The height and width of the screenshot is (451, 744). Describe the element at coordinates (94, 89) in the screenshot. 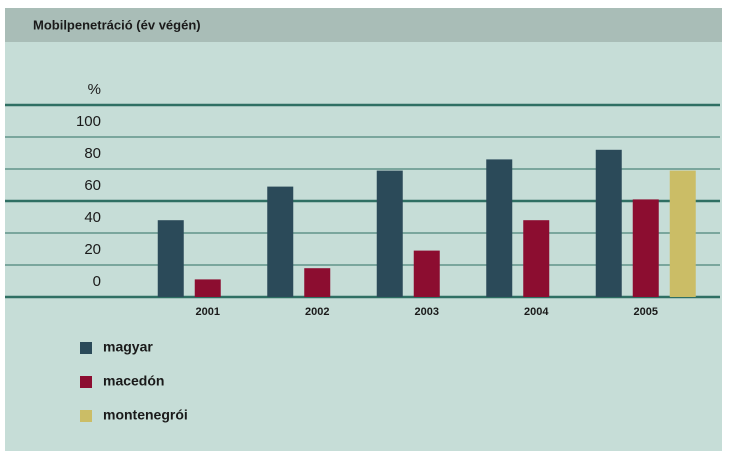

I see `y-axis-label: %` at that location.